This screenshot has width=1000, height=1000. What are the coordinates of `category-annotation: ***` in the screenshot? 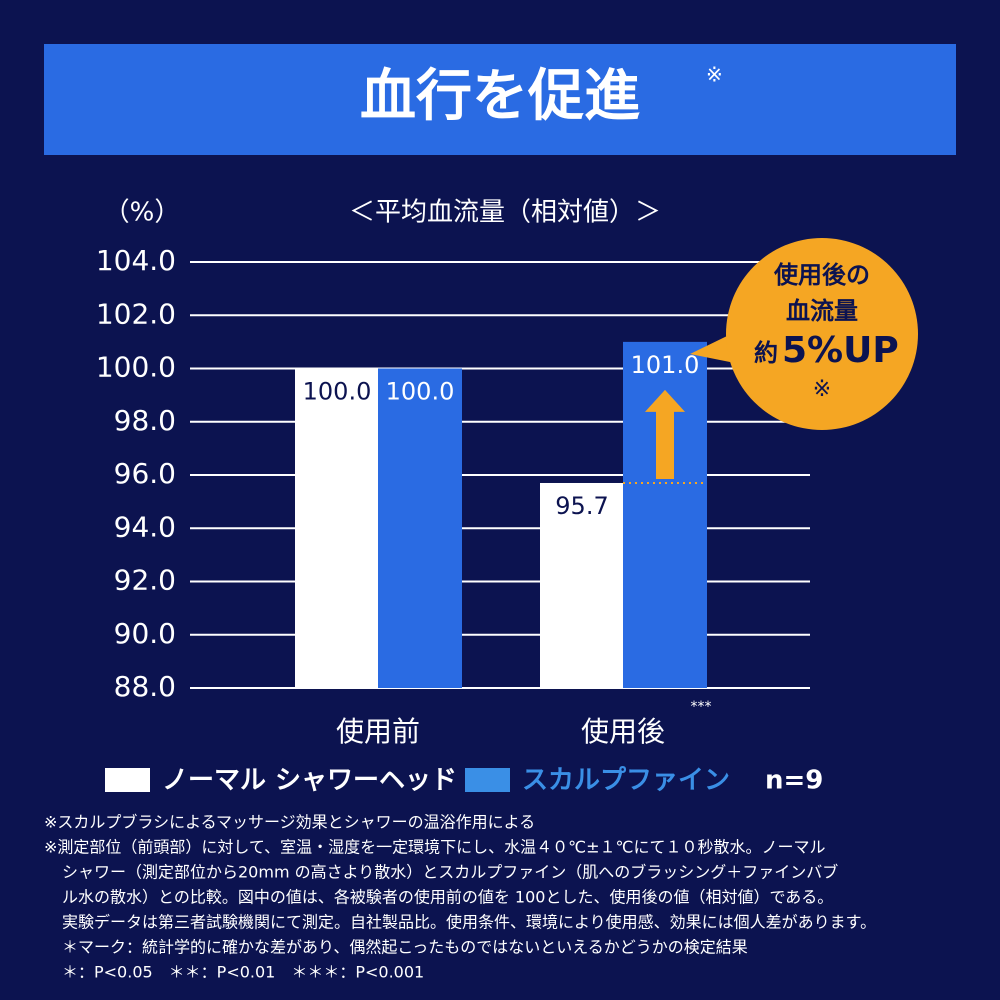 It's located at (701, 707).